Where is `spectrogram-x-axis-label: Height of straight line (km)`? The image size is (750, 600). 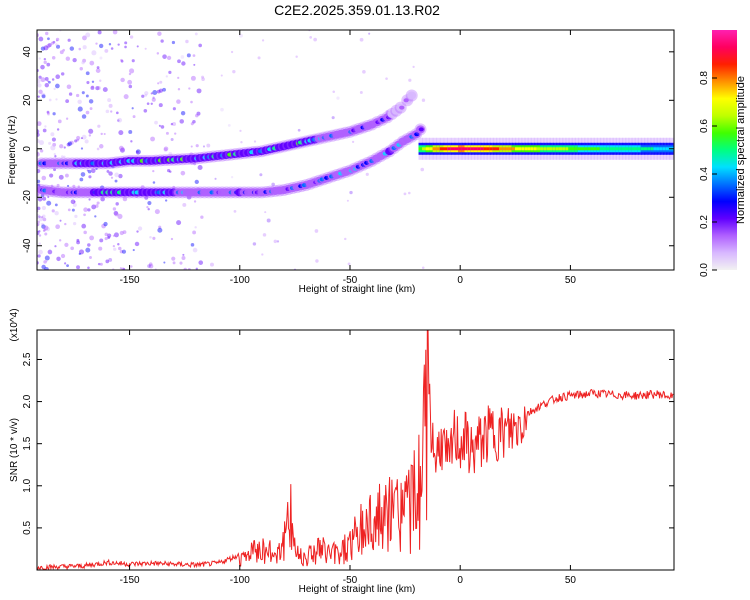 spectrogram-x-axis-label: Height of straight line (km) is located at coordinates (357, 289).